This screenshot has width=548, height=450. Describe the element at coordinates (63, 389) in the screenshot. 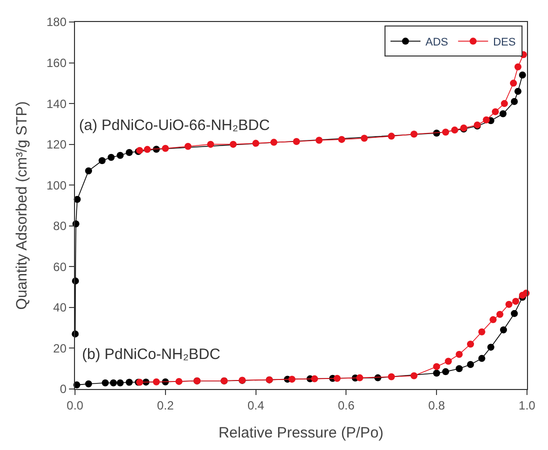

I see `y-tick-label: 0` at that location.